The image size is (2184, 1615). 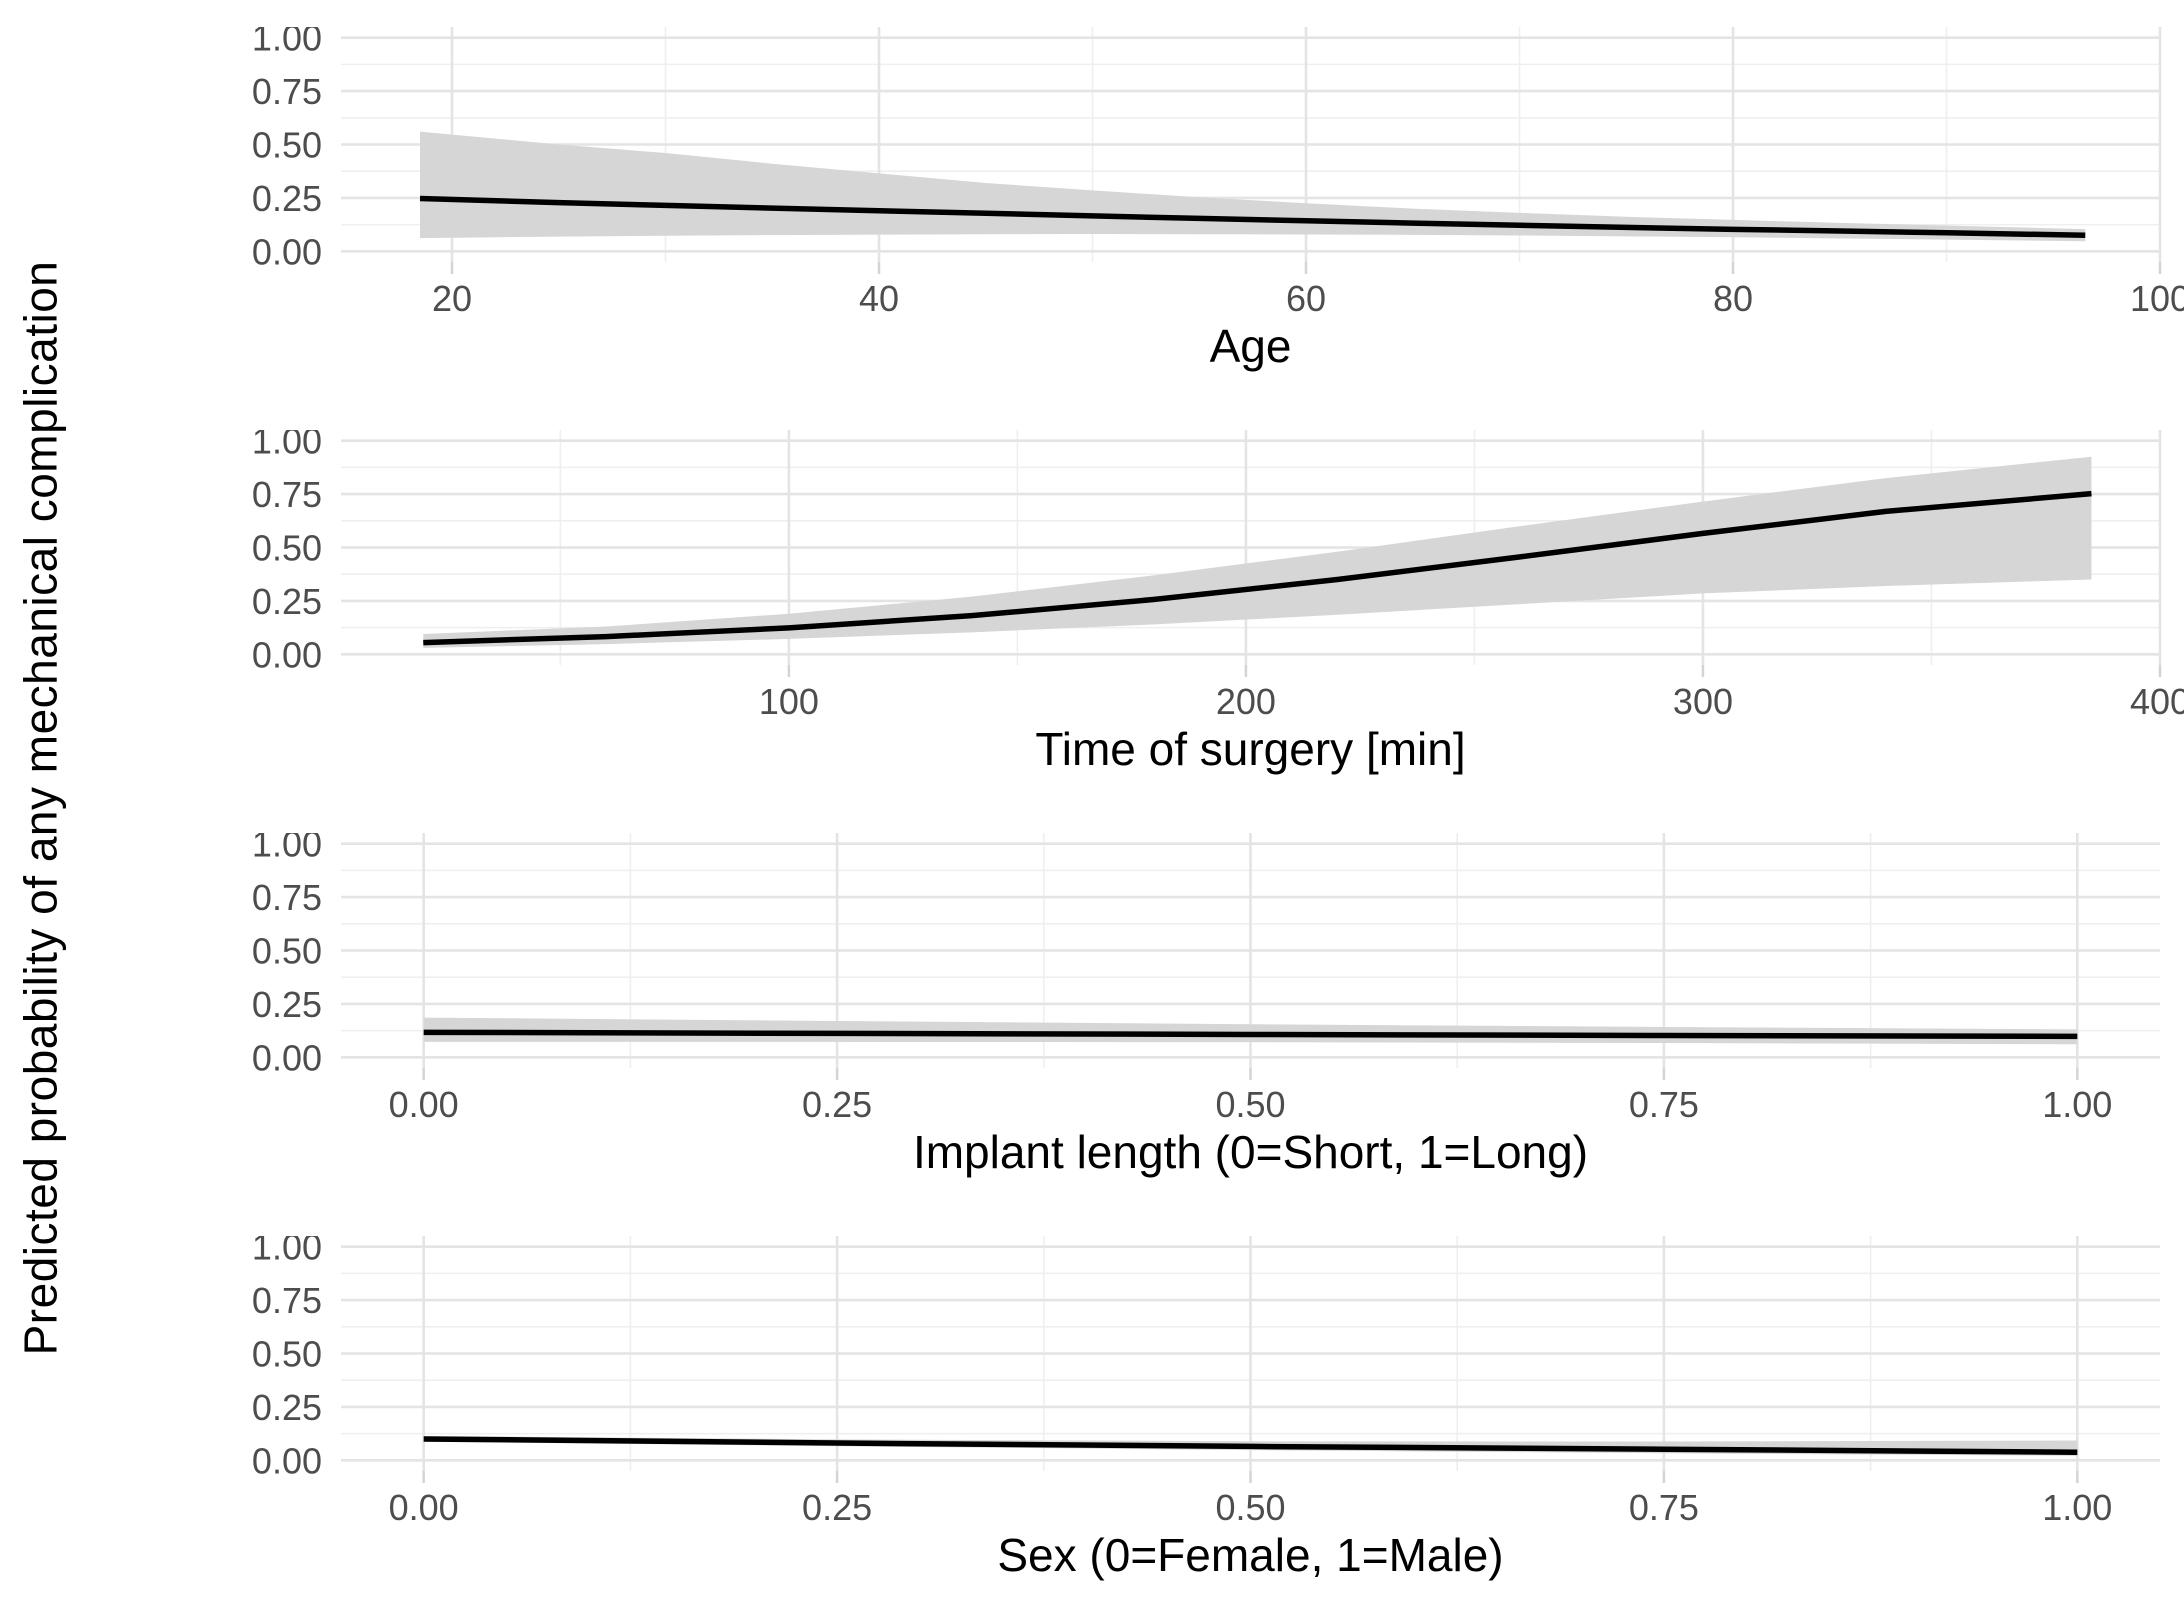 What do you see at coordinates (1306, 298) in the screenshot?
I see `x-axis-tick-label: 60` at bounding box center [1306, 298].